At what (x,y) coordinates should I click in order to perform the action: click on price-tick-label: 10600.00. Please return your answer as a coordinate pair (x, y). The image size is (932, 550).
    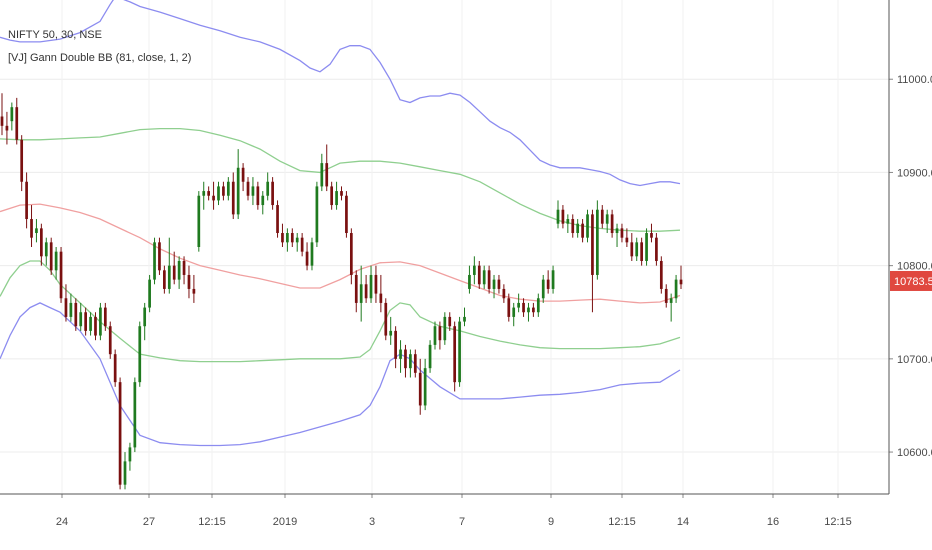
    Looking at the image, I should click on (914, 453).